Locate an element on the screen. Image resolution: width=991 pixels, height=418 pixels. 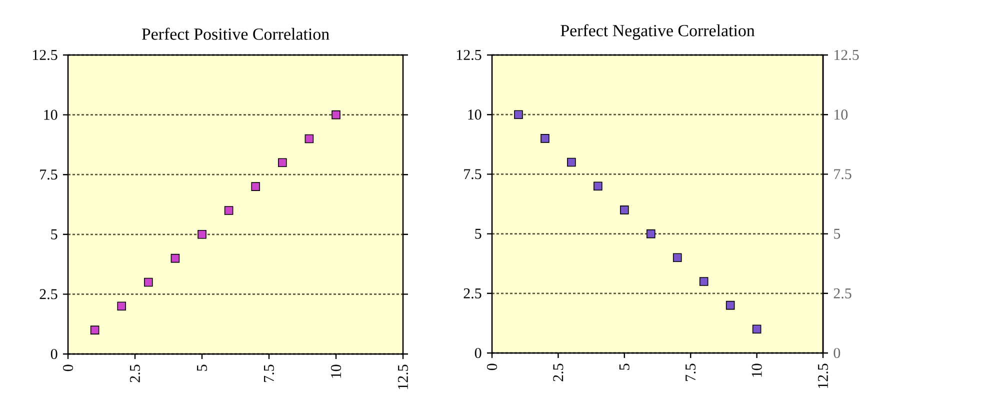
y2-tick-label: 7.5 is located at coordinates (473, 174).